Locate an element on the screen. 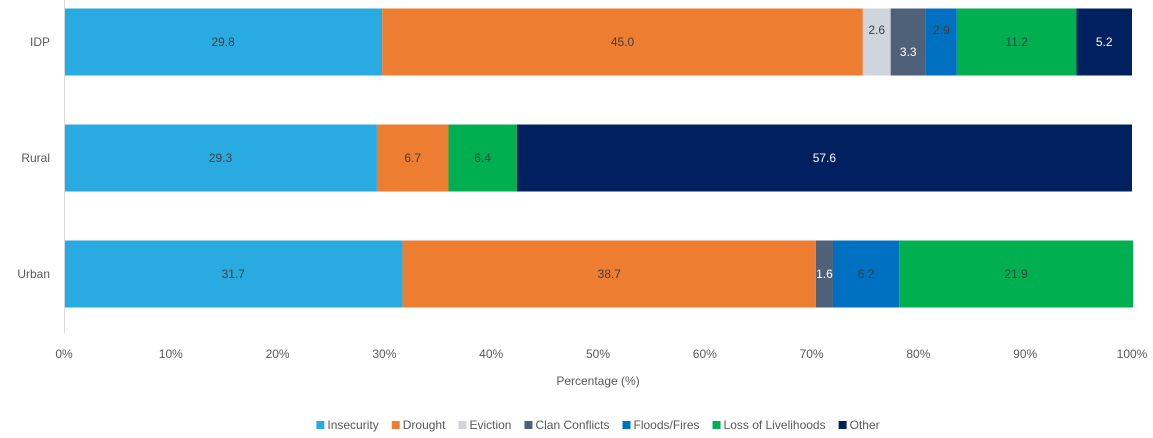 Image resolution: width=1153 pixels, height=438 pixels. bar-idp-floods-fires is located at coordinates (941, 42).